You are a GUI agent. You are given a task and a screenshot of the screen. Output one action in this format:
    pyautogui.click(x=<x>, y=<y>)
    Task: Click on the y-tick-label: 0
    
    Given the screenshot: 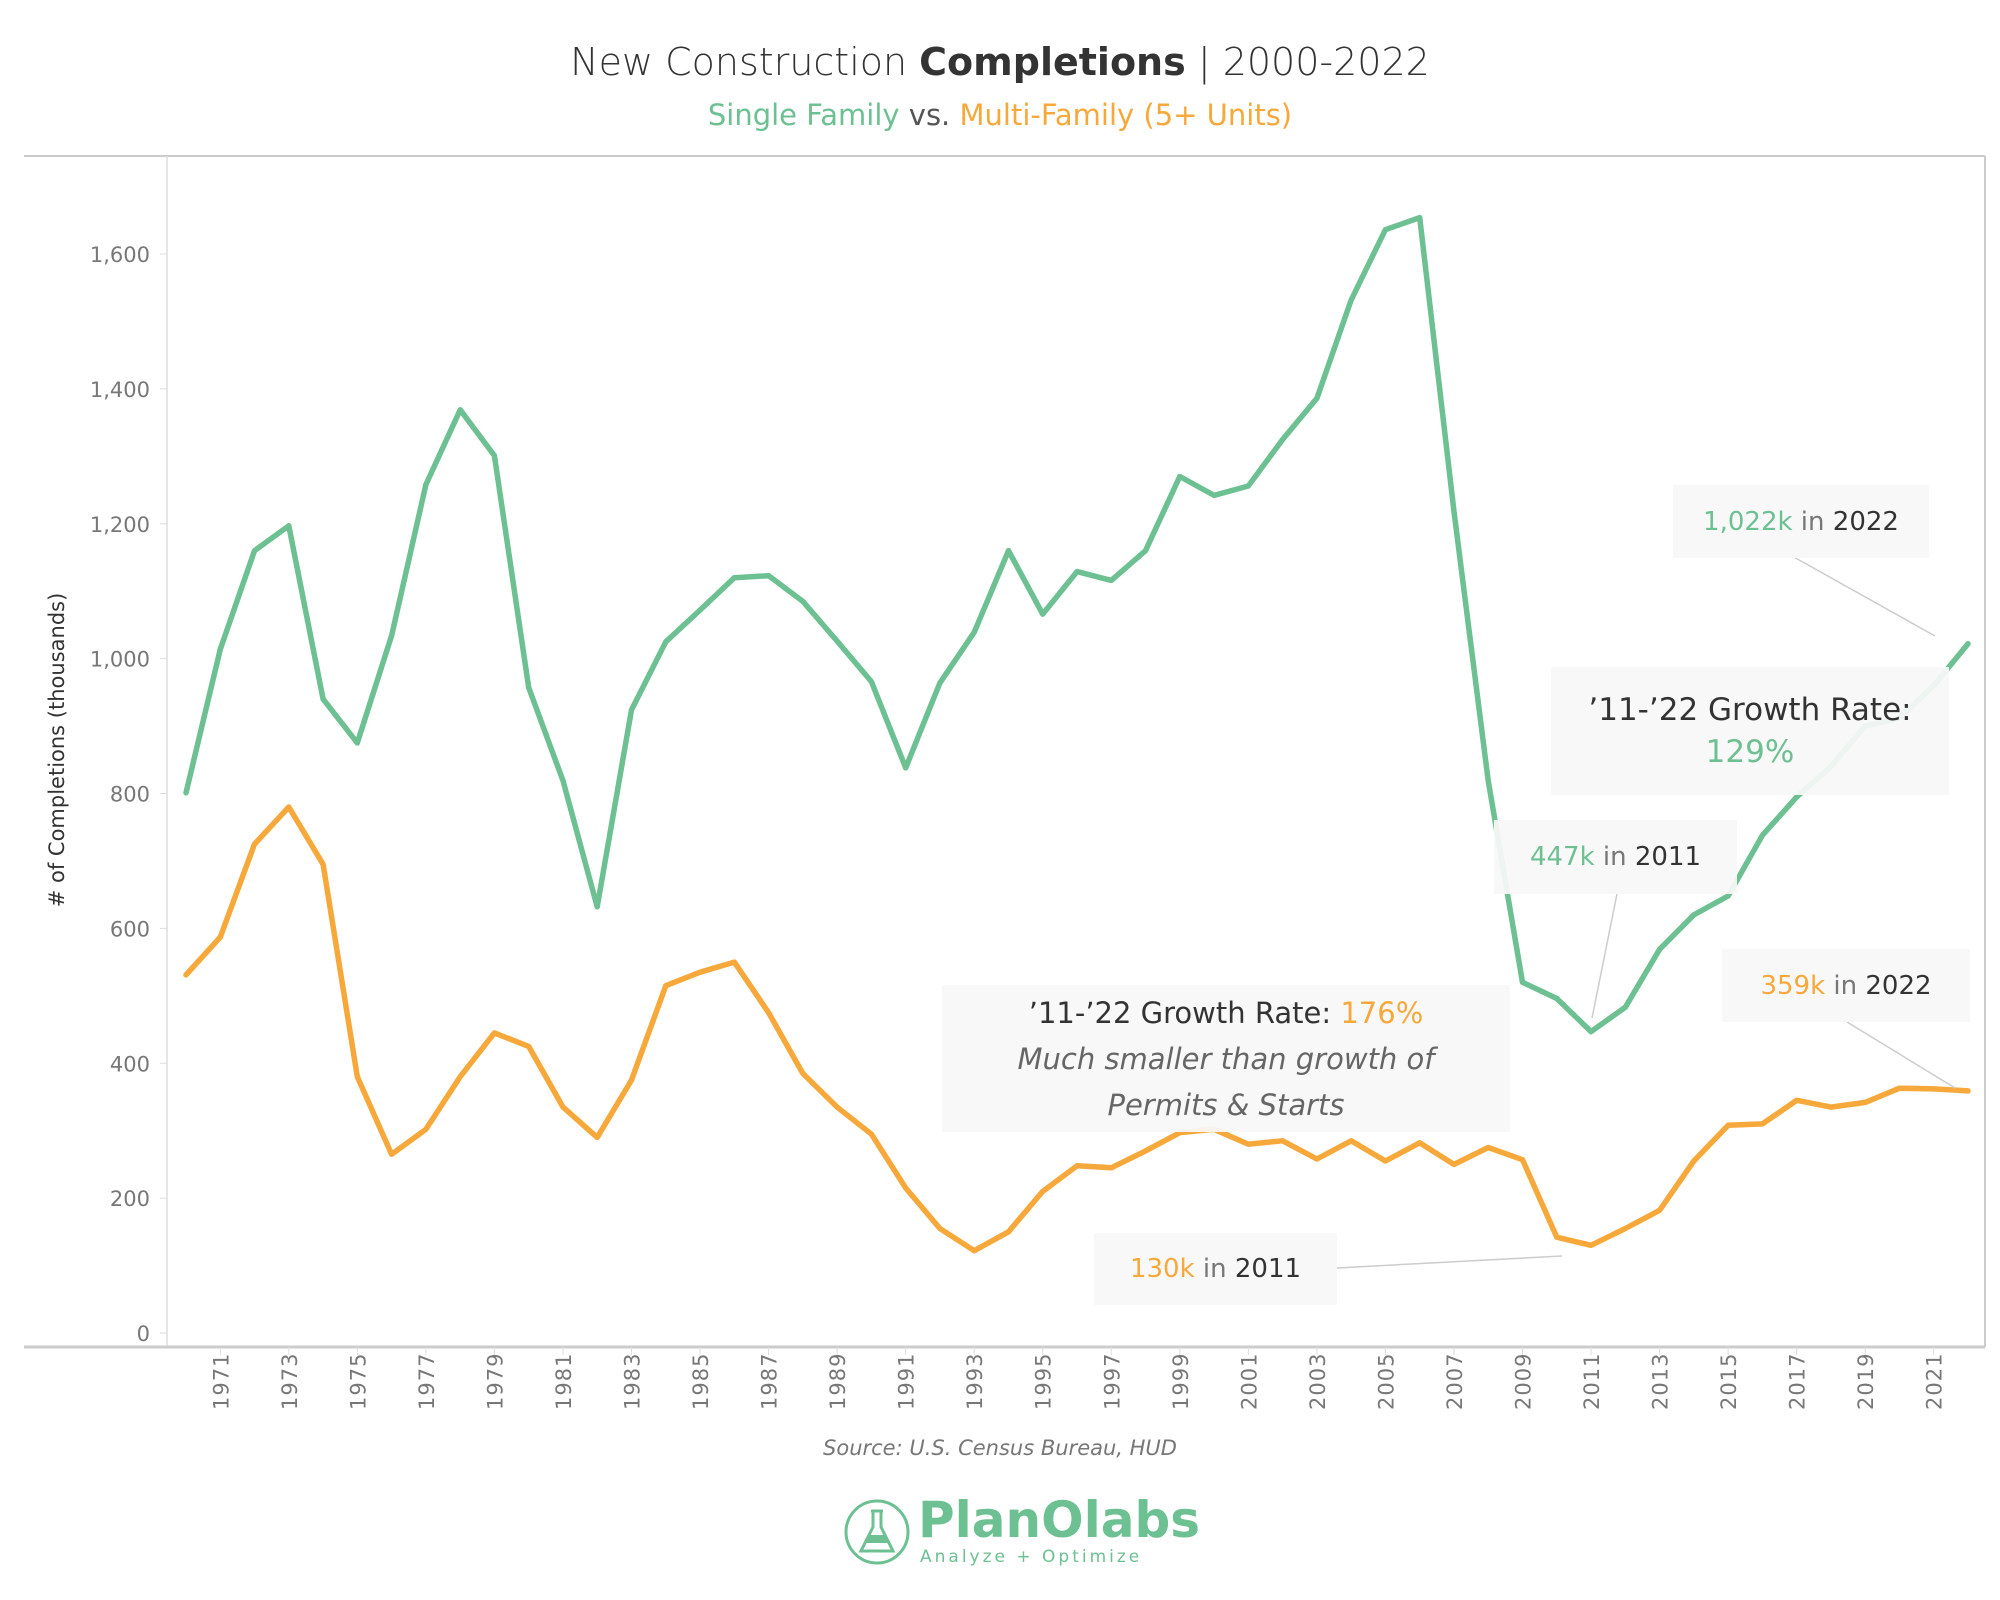 What is the action you would take?
    pyautogui.click(x=143, y=1334)
    